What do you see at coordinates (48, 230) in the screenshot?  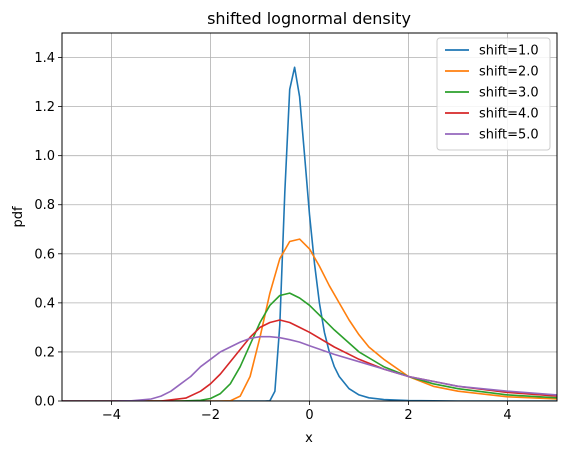 I see `y-axis: 0.0 0.2 0.4 0.6 0.8 1.0 1.2 1.4` at bounding box center [48, 230].